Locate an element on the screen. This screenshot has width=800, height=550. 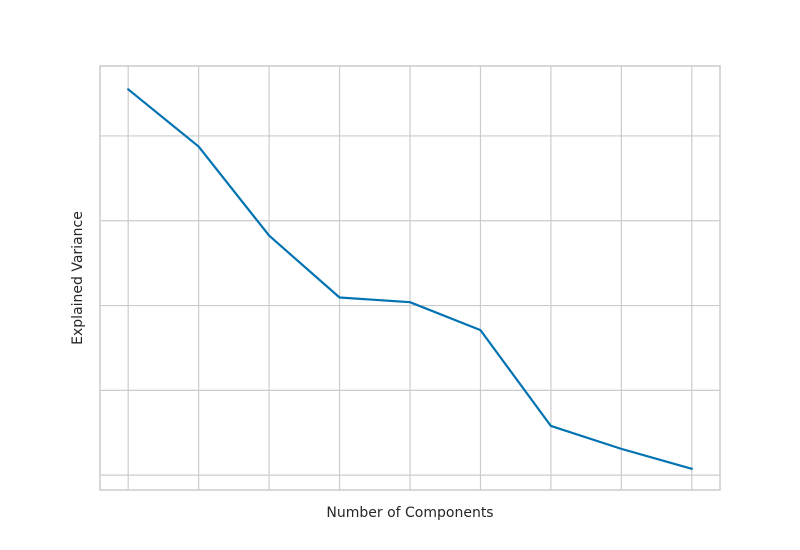
y-axis-label: Explained Variance is located at coordinates (78, 278).